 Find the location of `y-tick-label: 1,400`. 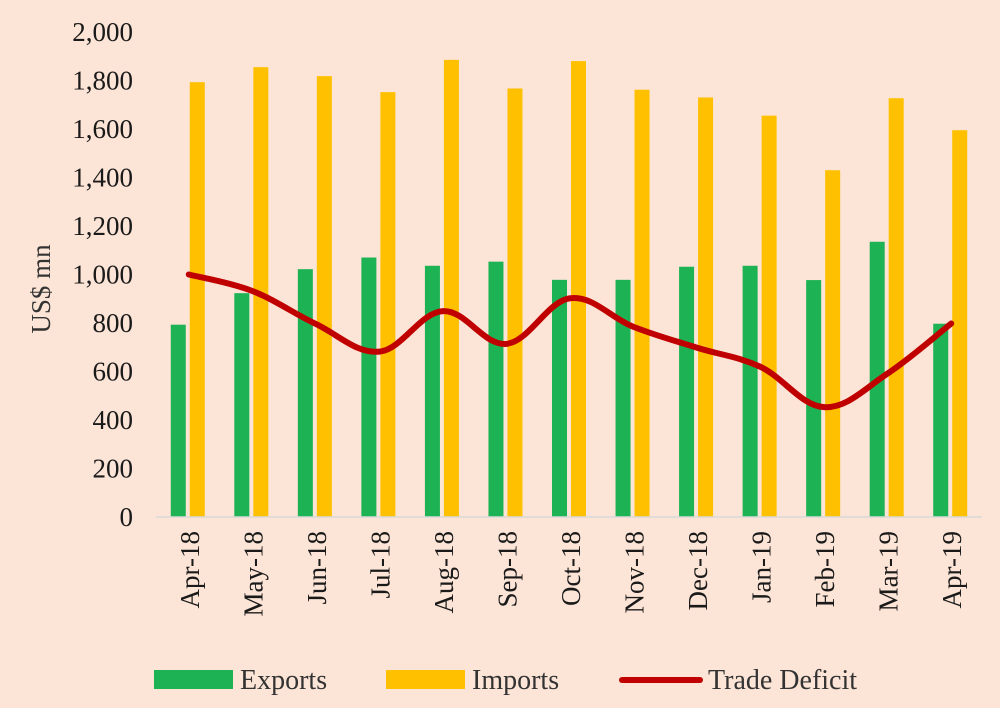

y-tick-label: 1,400 is located at coordinates (102, 178).